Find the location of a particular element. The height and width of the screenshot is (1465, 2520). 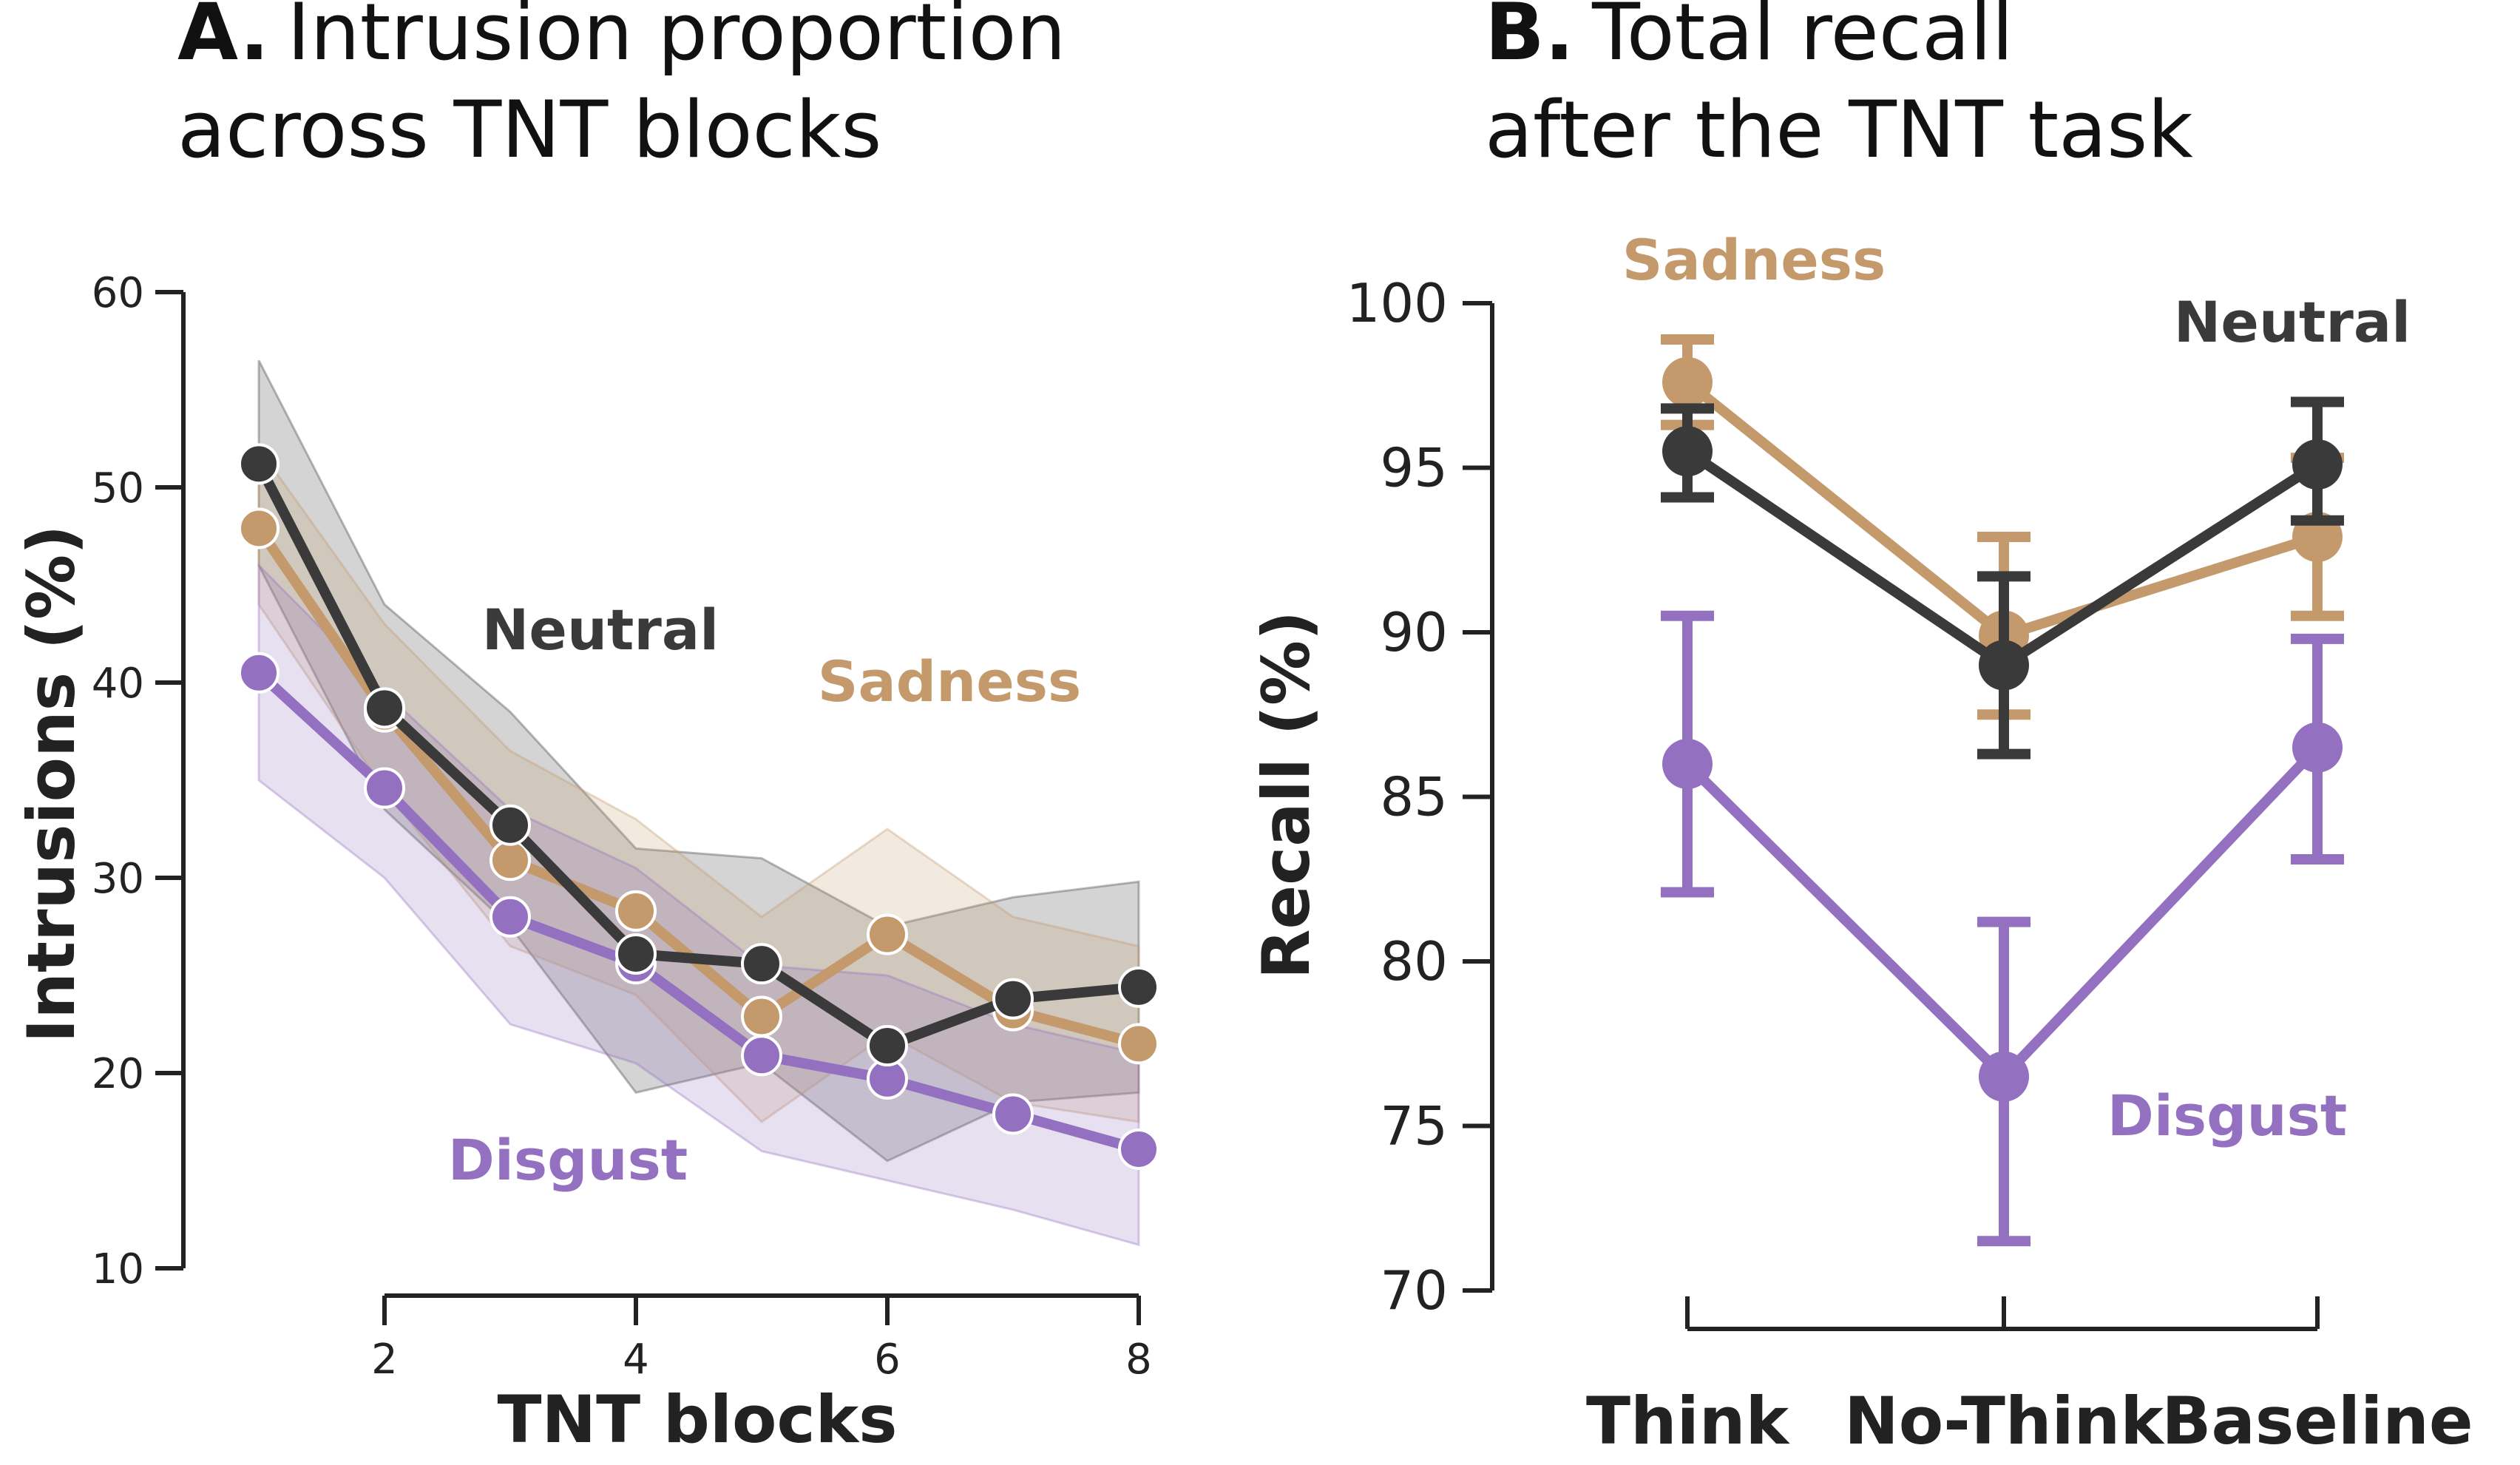

panel-b-ytick-label-85: 85 is located at coordinates (1414, 797).